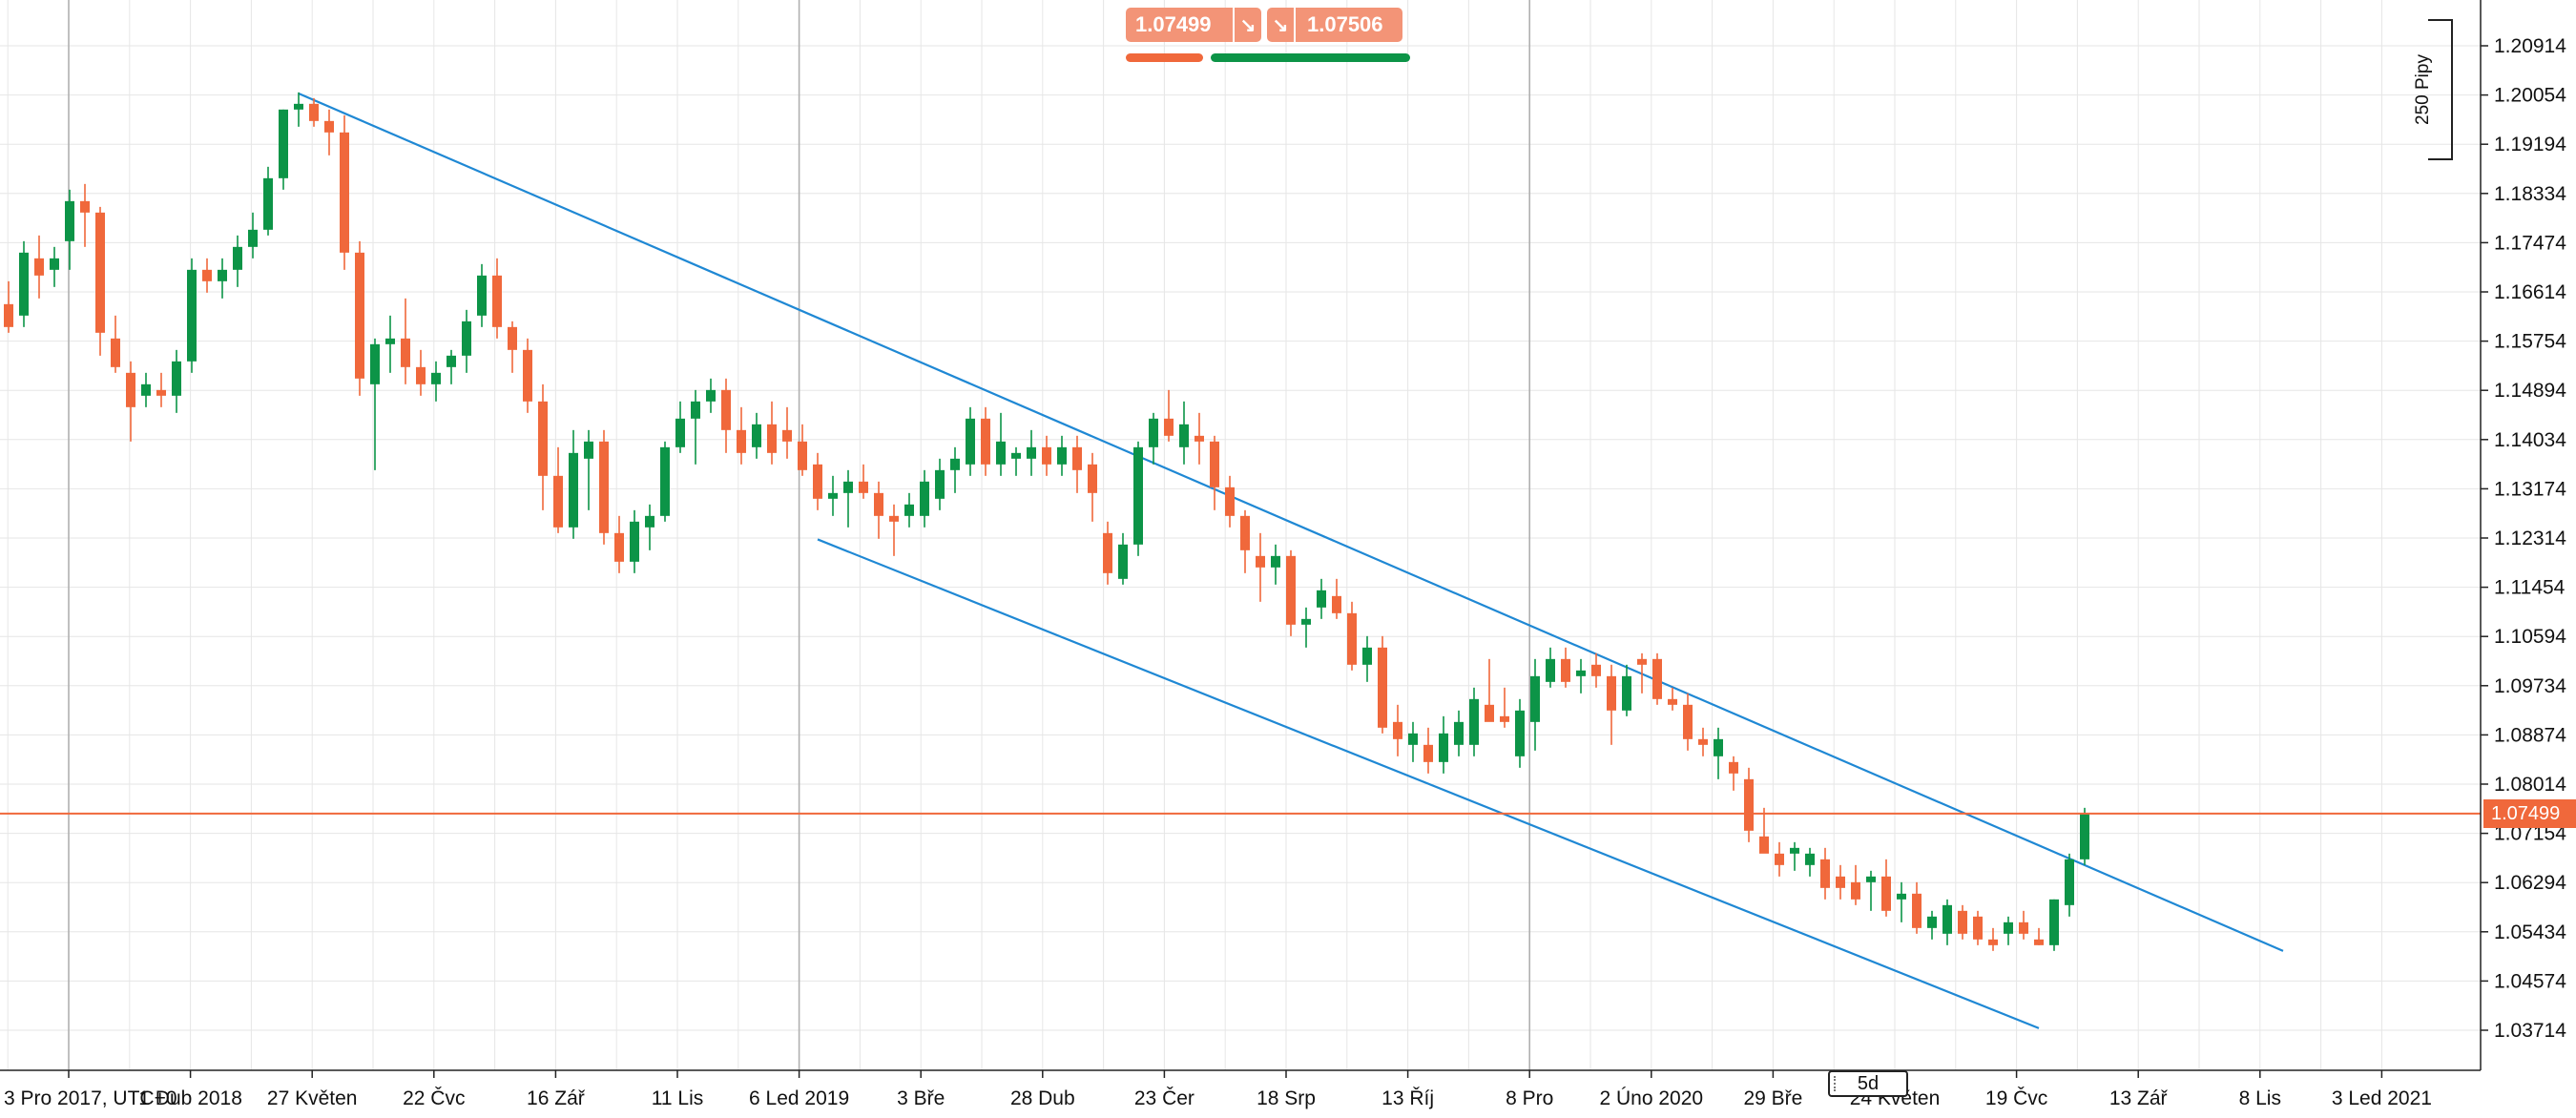  Describe the element at coordinates (2016, 1098) in the screenshot. I see `x-tick-label: 19 Čvc` at that location.